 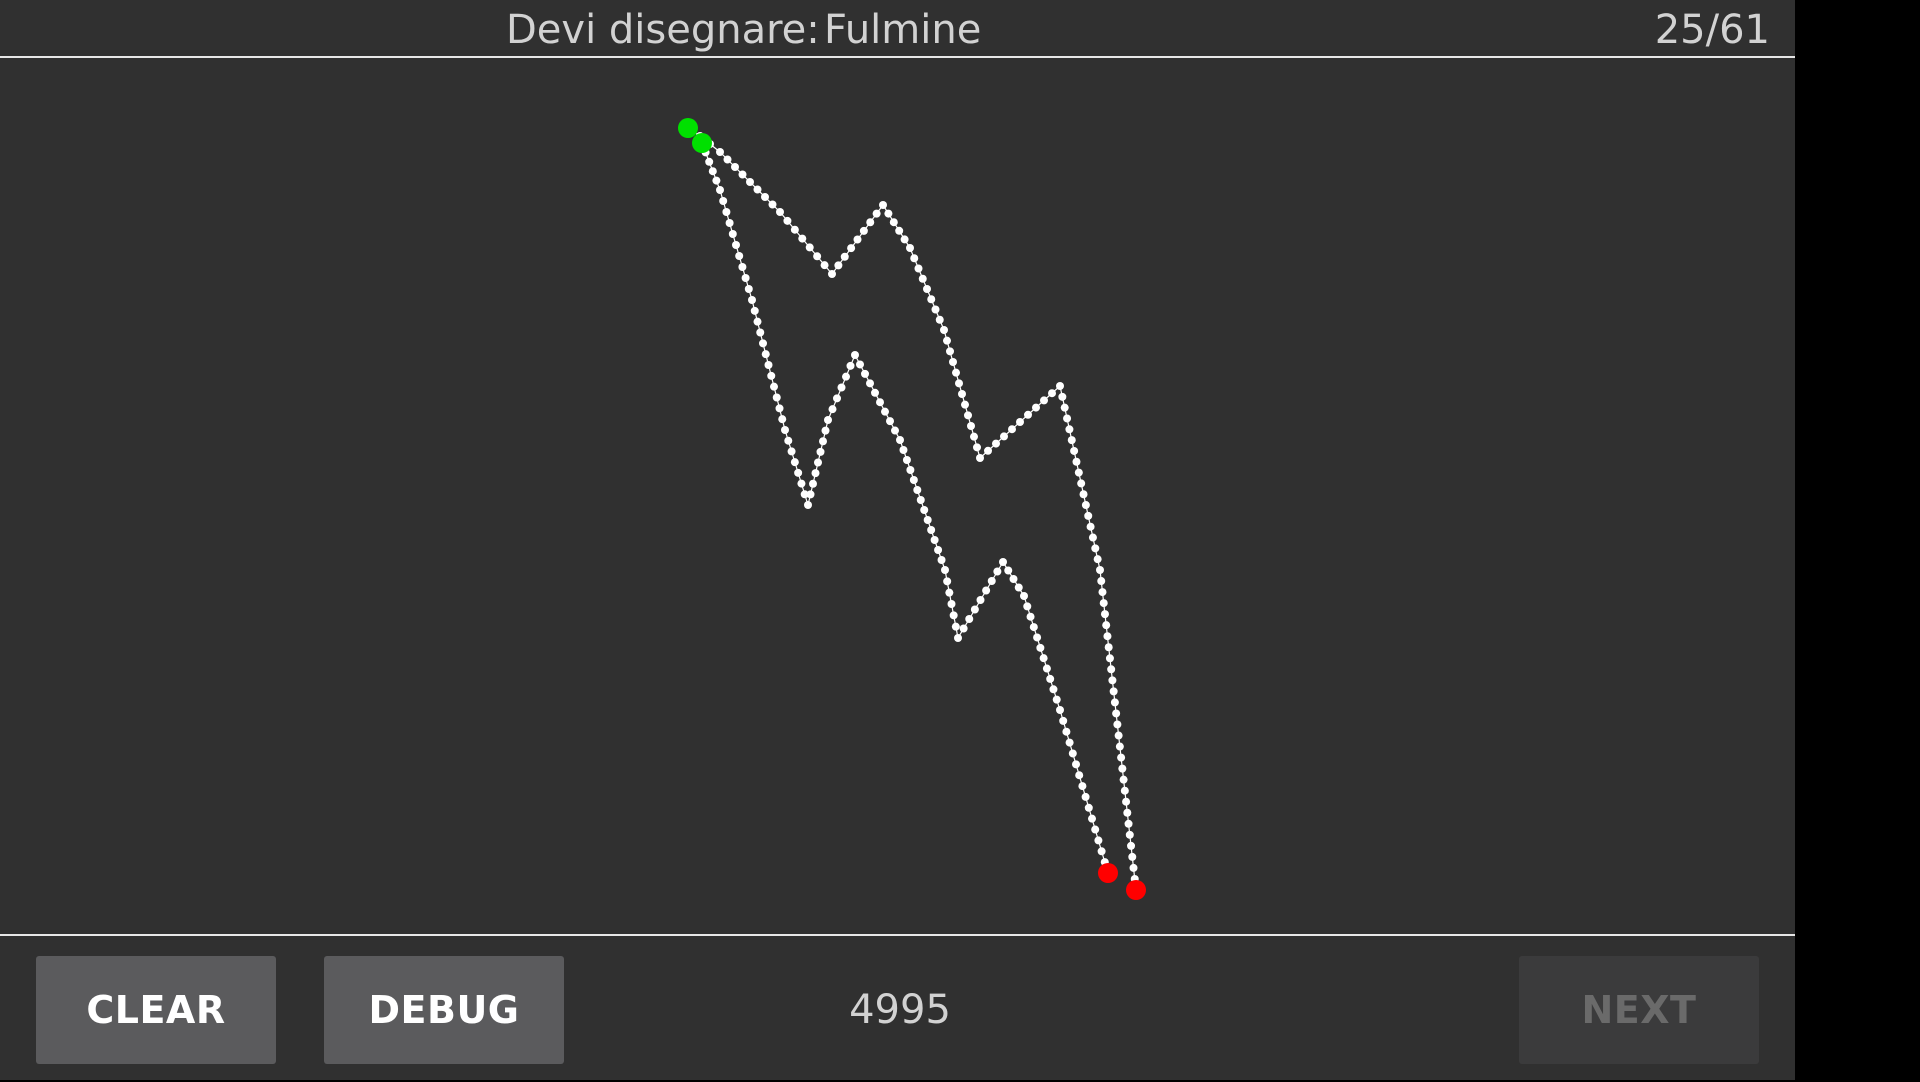 What do you see at coordinates (444, 1010) in the screenshot?
I see `debug-button: DEBUG` at bounding box center [444, 1010].